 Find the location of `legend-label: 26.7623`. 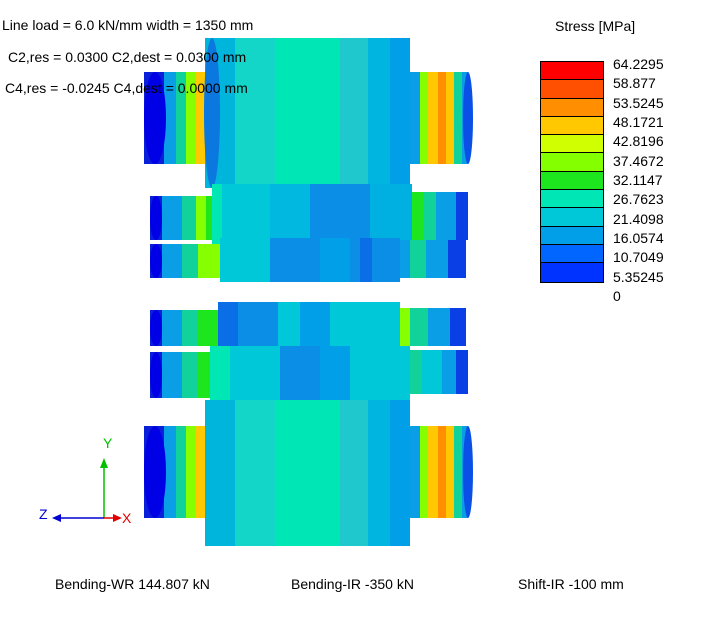

legend-label: 26.7623 is located at coordinates (638, 199).